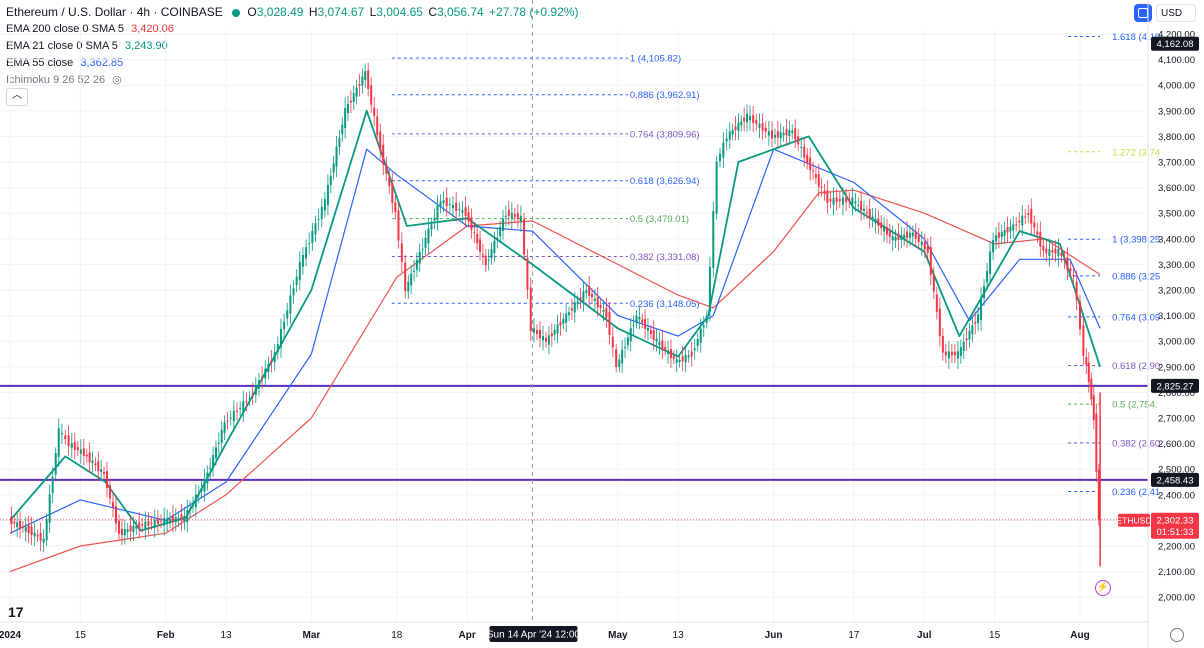 The width and height of the screenshot is (1204, 648). Describe the element at coordinates (1177, 635) in the screenshot. I see `gear-icon` at that location.